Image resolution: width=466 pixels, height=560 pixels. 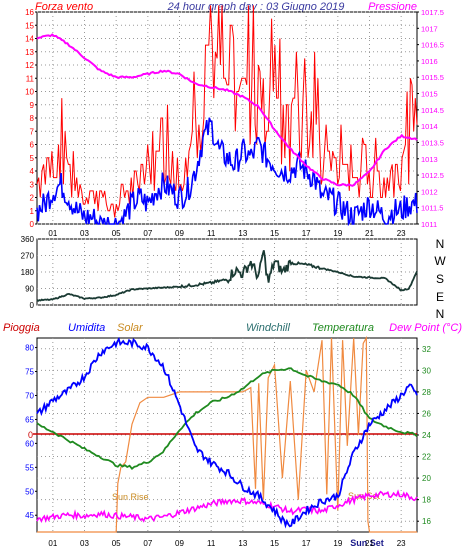 What do you see at coordinates (337, 233) in the screenshot?
I see `wind-x-tick-label: 19` at bounding box center [337, 233].